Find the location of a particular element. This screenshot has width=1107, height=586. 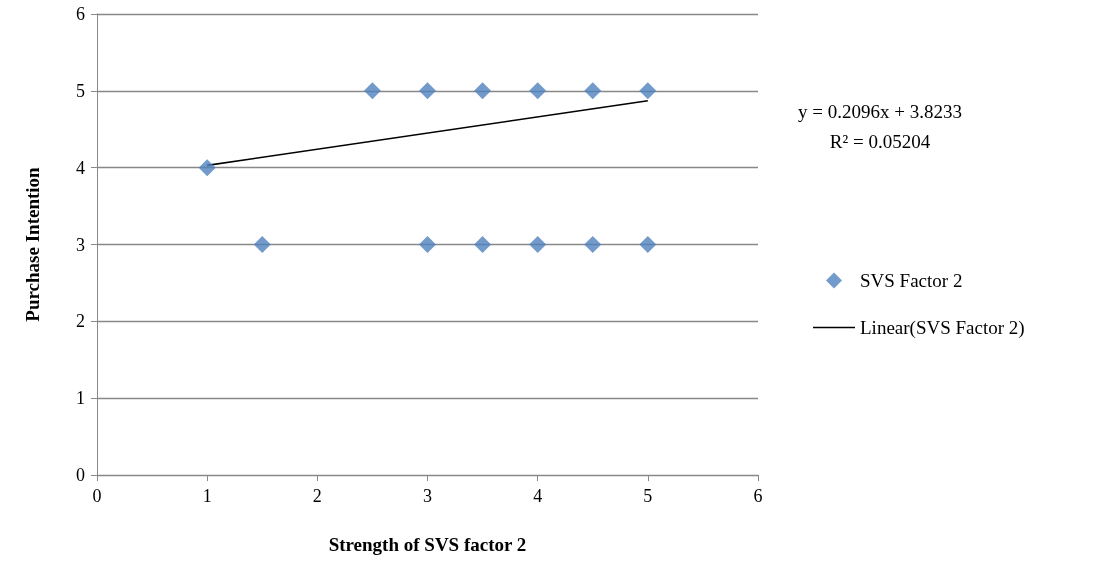

y-tick-label: 0 is located at coordinates (80, 475).